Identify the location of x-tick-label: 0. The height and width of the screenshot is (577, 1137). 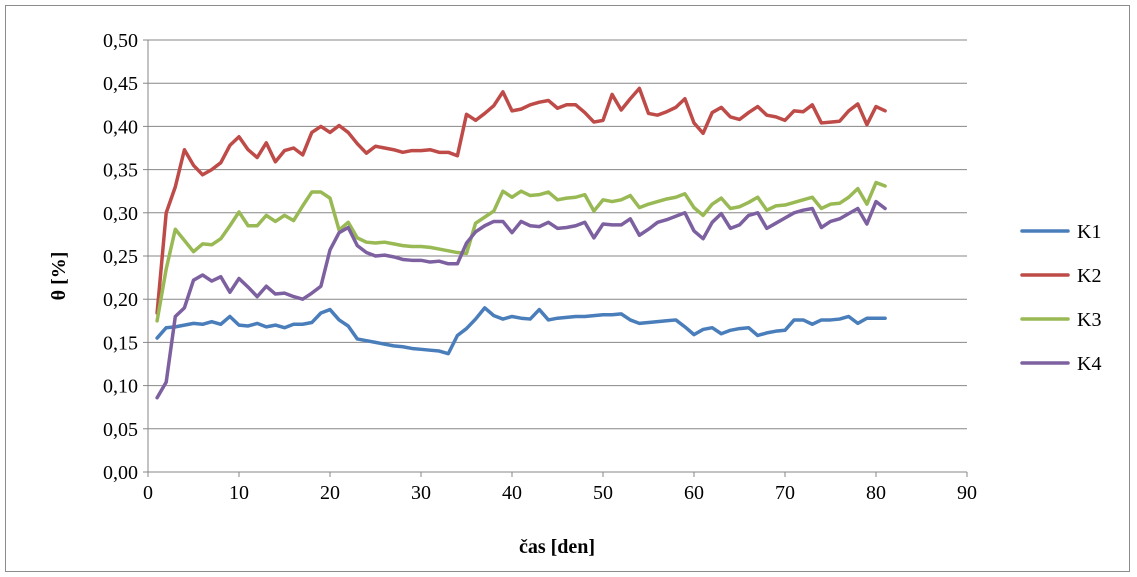
(148, 493).